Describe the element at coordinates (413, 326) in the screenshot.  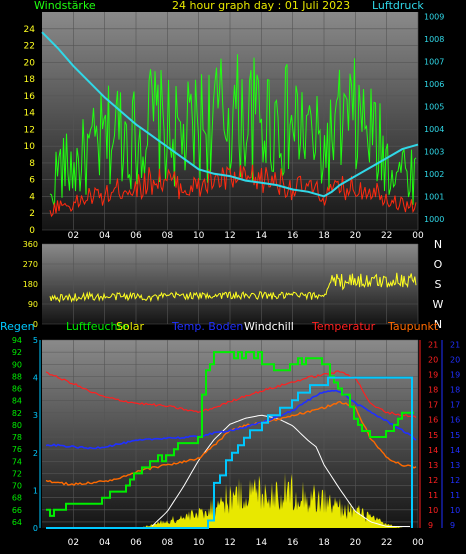
I see `legend-item: Taupunkt` at that location.